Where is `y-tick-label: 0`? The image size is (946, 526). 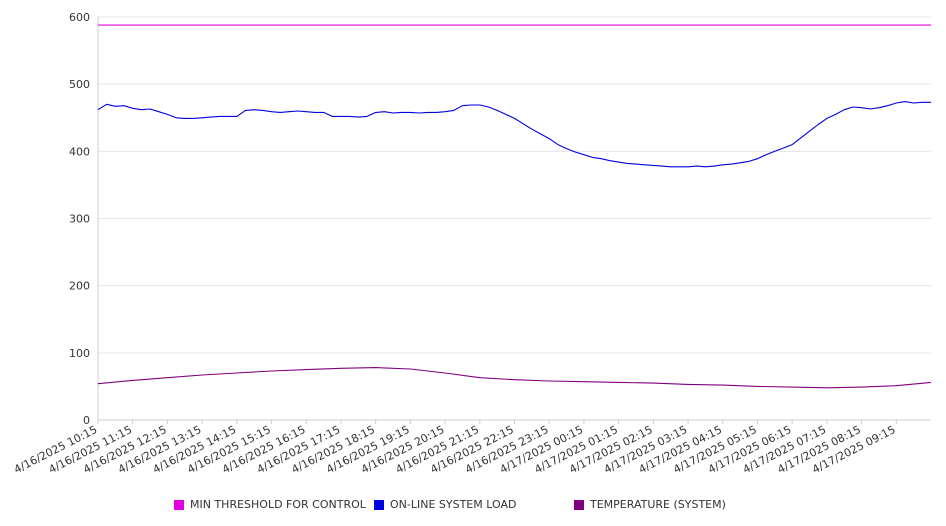 y-tick-label: 0 is located at coordinates (86, 420).